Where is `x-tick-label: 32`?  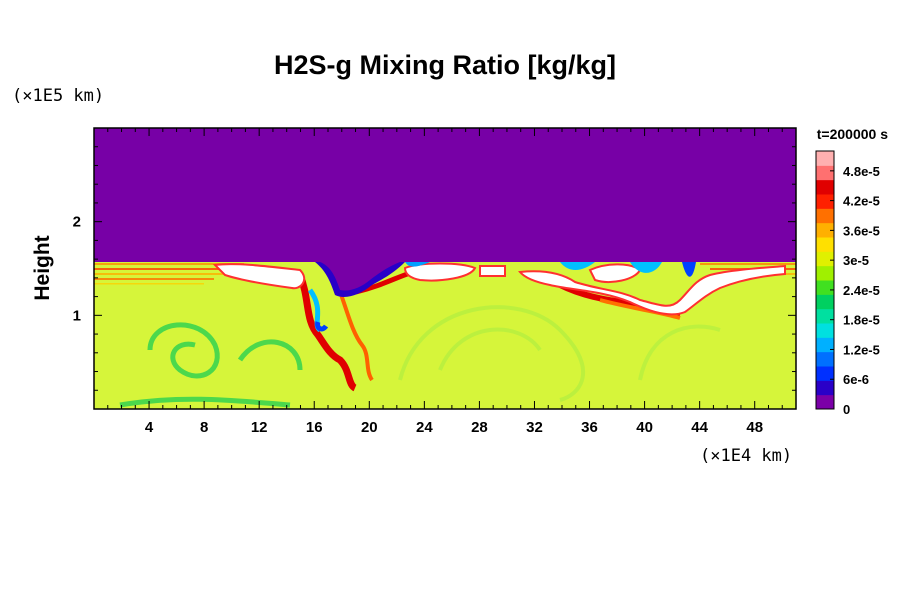 x-tick-label: 32 is located at coordinates (534, 427).